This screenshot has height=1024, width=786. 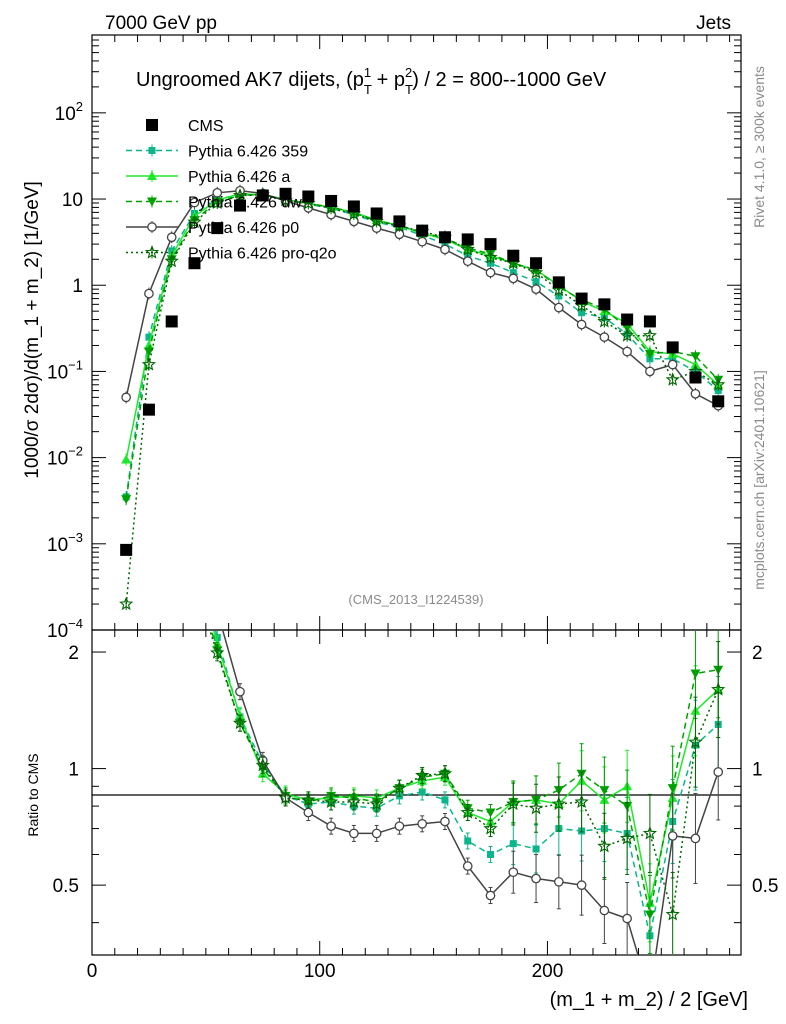 I want to click on y-tick-label: 10⁻⁴, so click(x=65, y=629).